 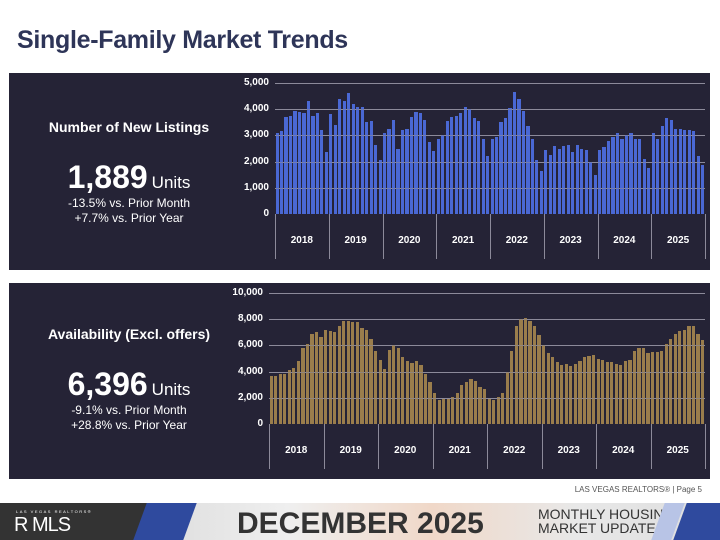 What do you see at coordinates (568, 450) in the screenshot?
I see `x-tick-label: 2023` at bounding box center [568, 450].